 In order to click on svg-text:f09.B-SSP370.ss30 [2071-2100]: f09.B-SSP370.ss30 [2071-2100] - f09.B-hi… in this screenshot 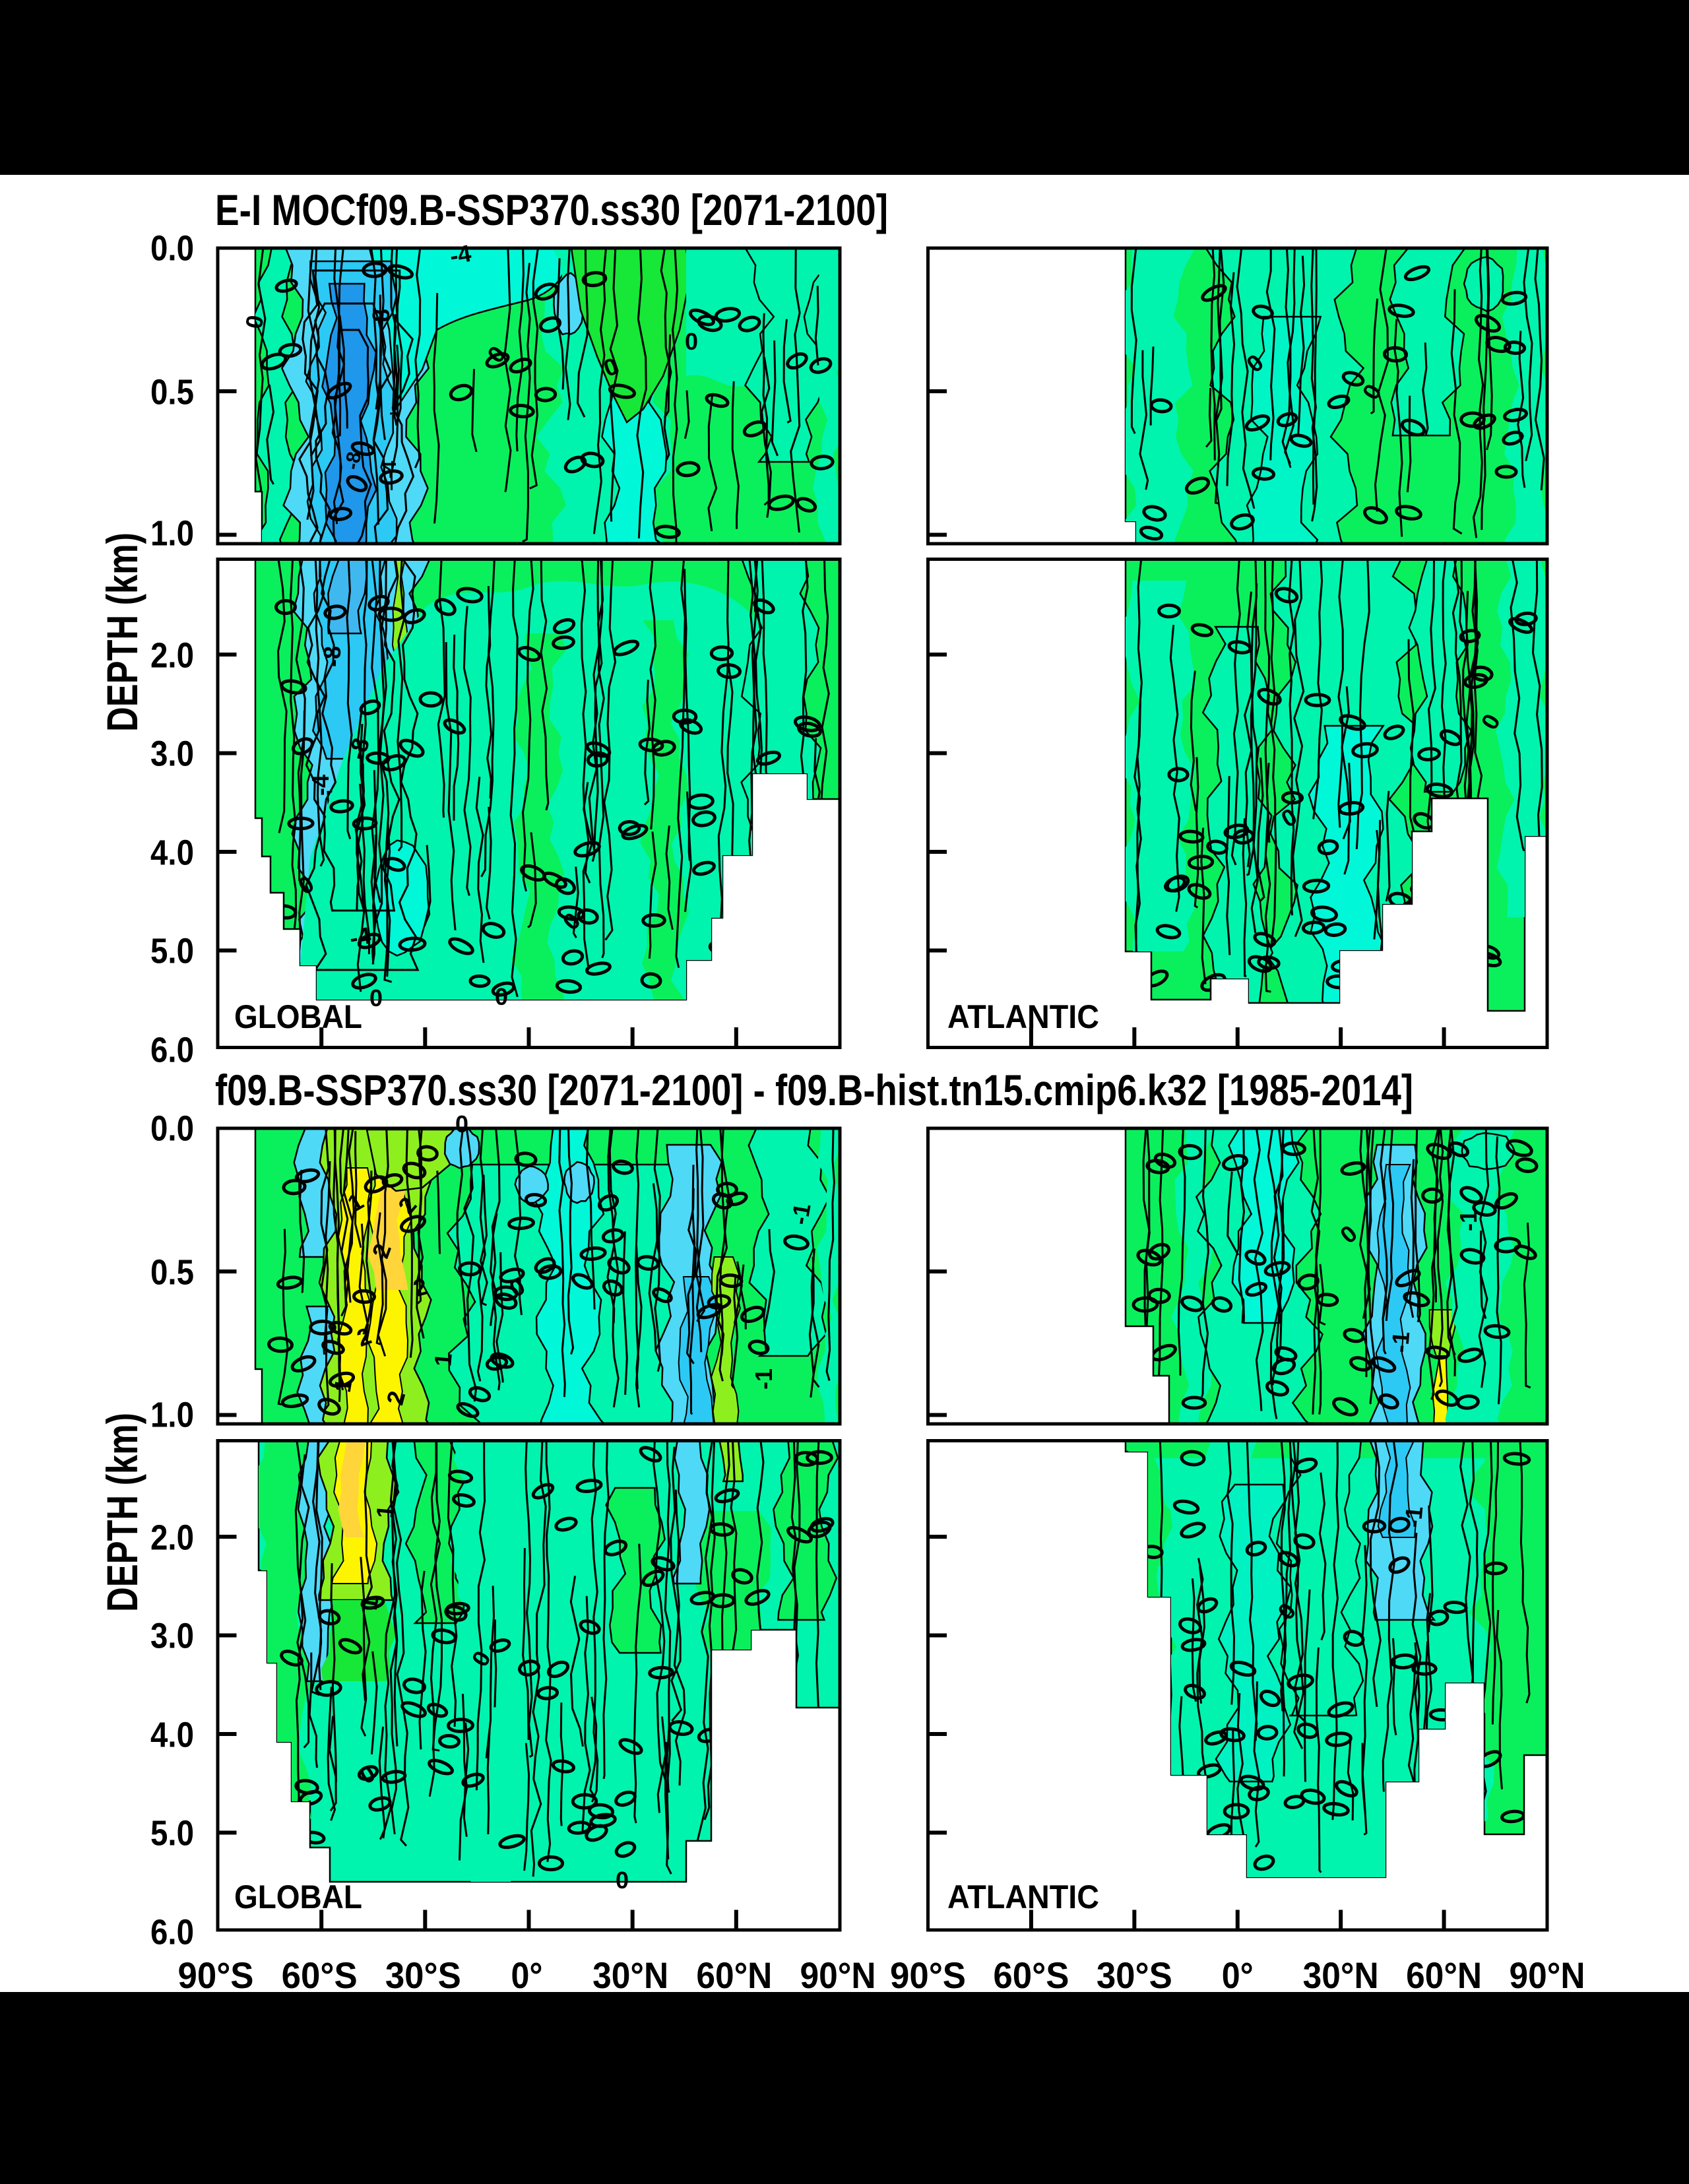, I will do `click(814, 1090)`.